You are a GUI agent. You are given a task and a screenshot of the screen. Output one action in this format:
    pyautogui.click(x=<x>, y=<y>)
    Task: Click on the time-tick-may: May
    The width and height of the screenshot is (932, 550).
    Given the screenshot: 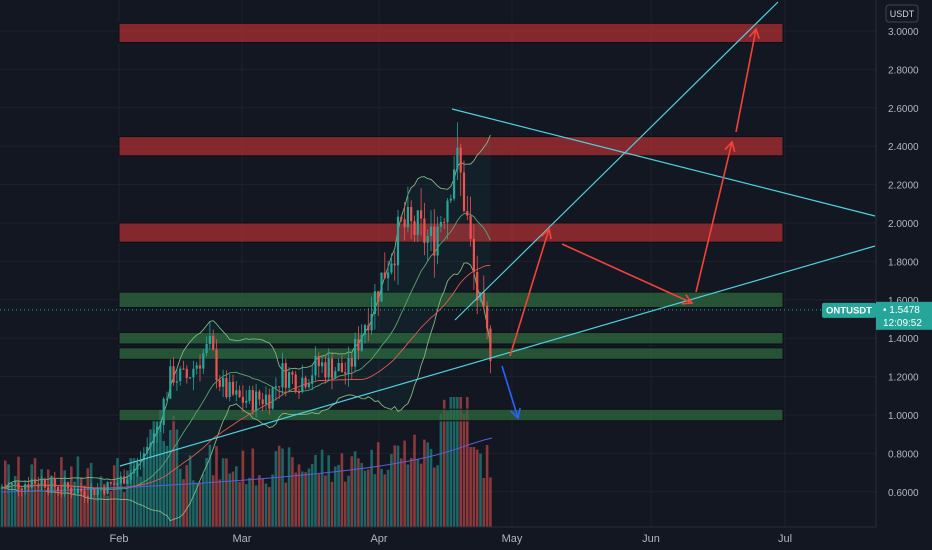 What is the action you would take?
    pyautogui.click(x=512, y=539)
    